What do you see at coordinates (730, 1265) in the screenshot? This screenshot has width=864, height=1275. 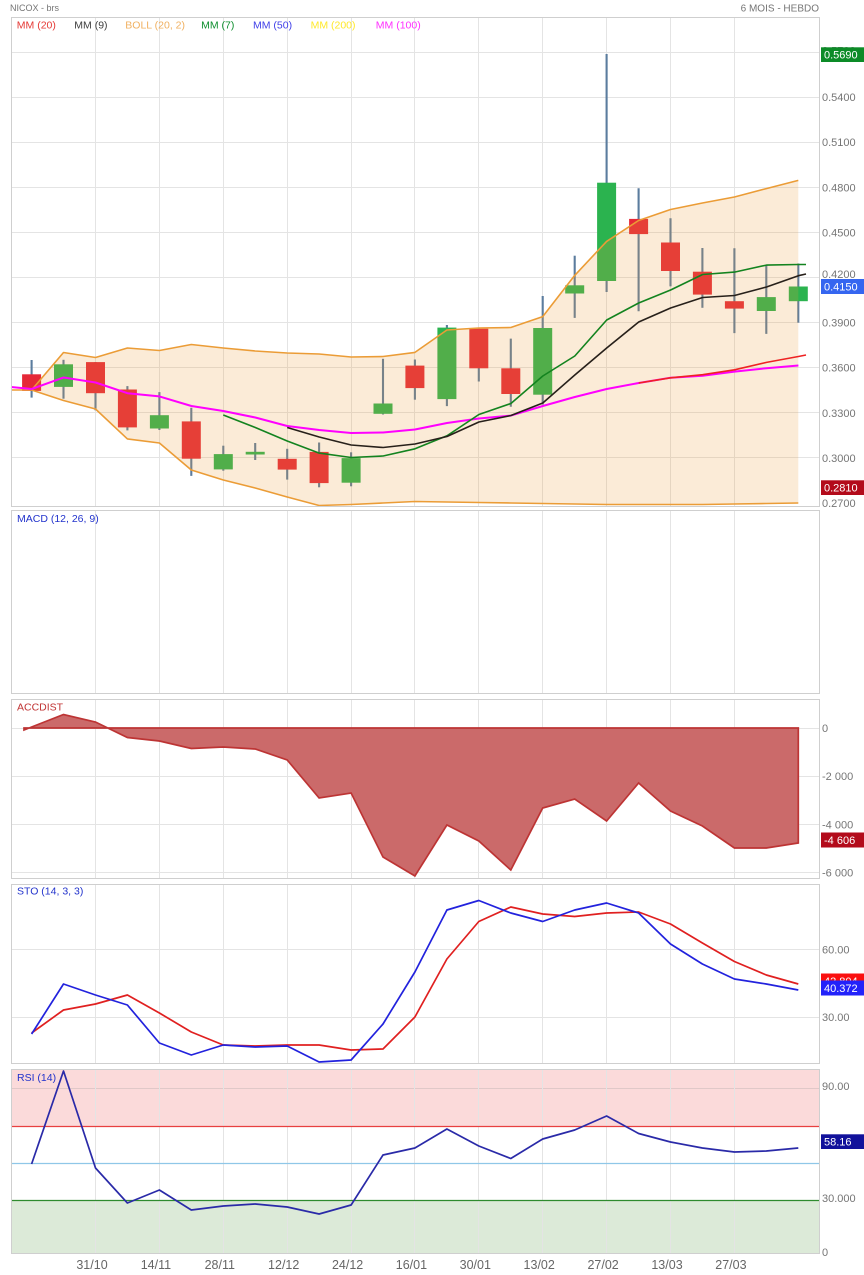 I see `svg-text: 27/03` at bounding box center [730, 1265].